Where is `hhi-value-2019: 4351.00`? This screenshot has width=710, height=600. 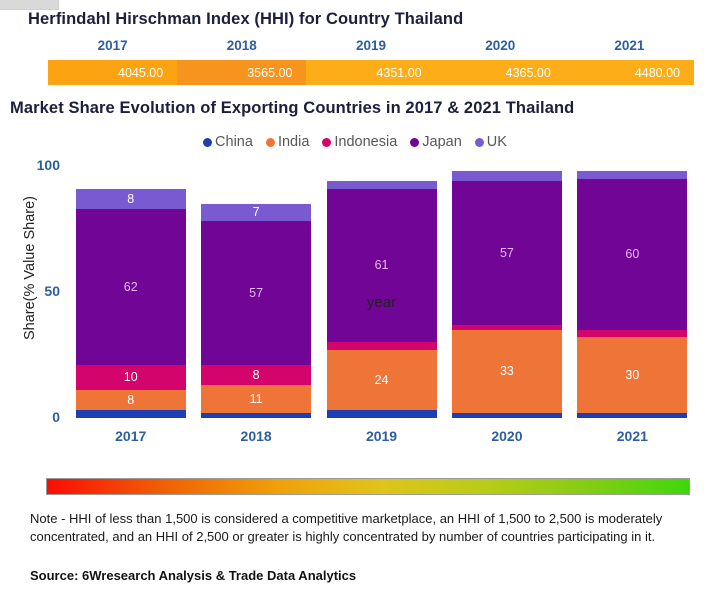 hhi-value-2019: 4351.00 is located at coordinates (371, 72).